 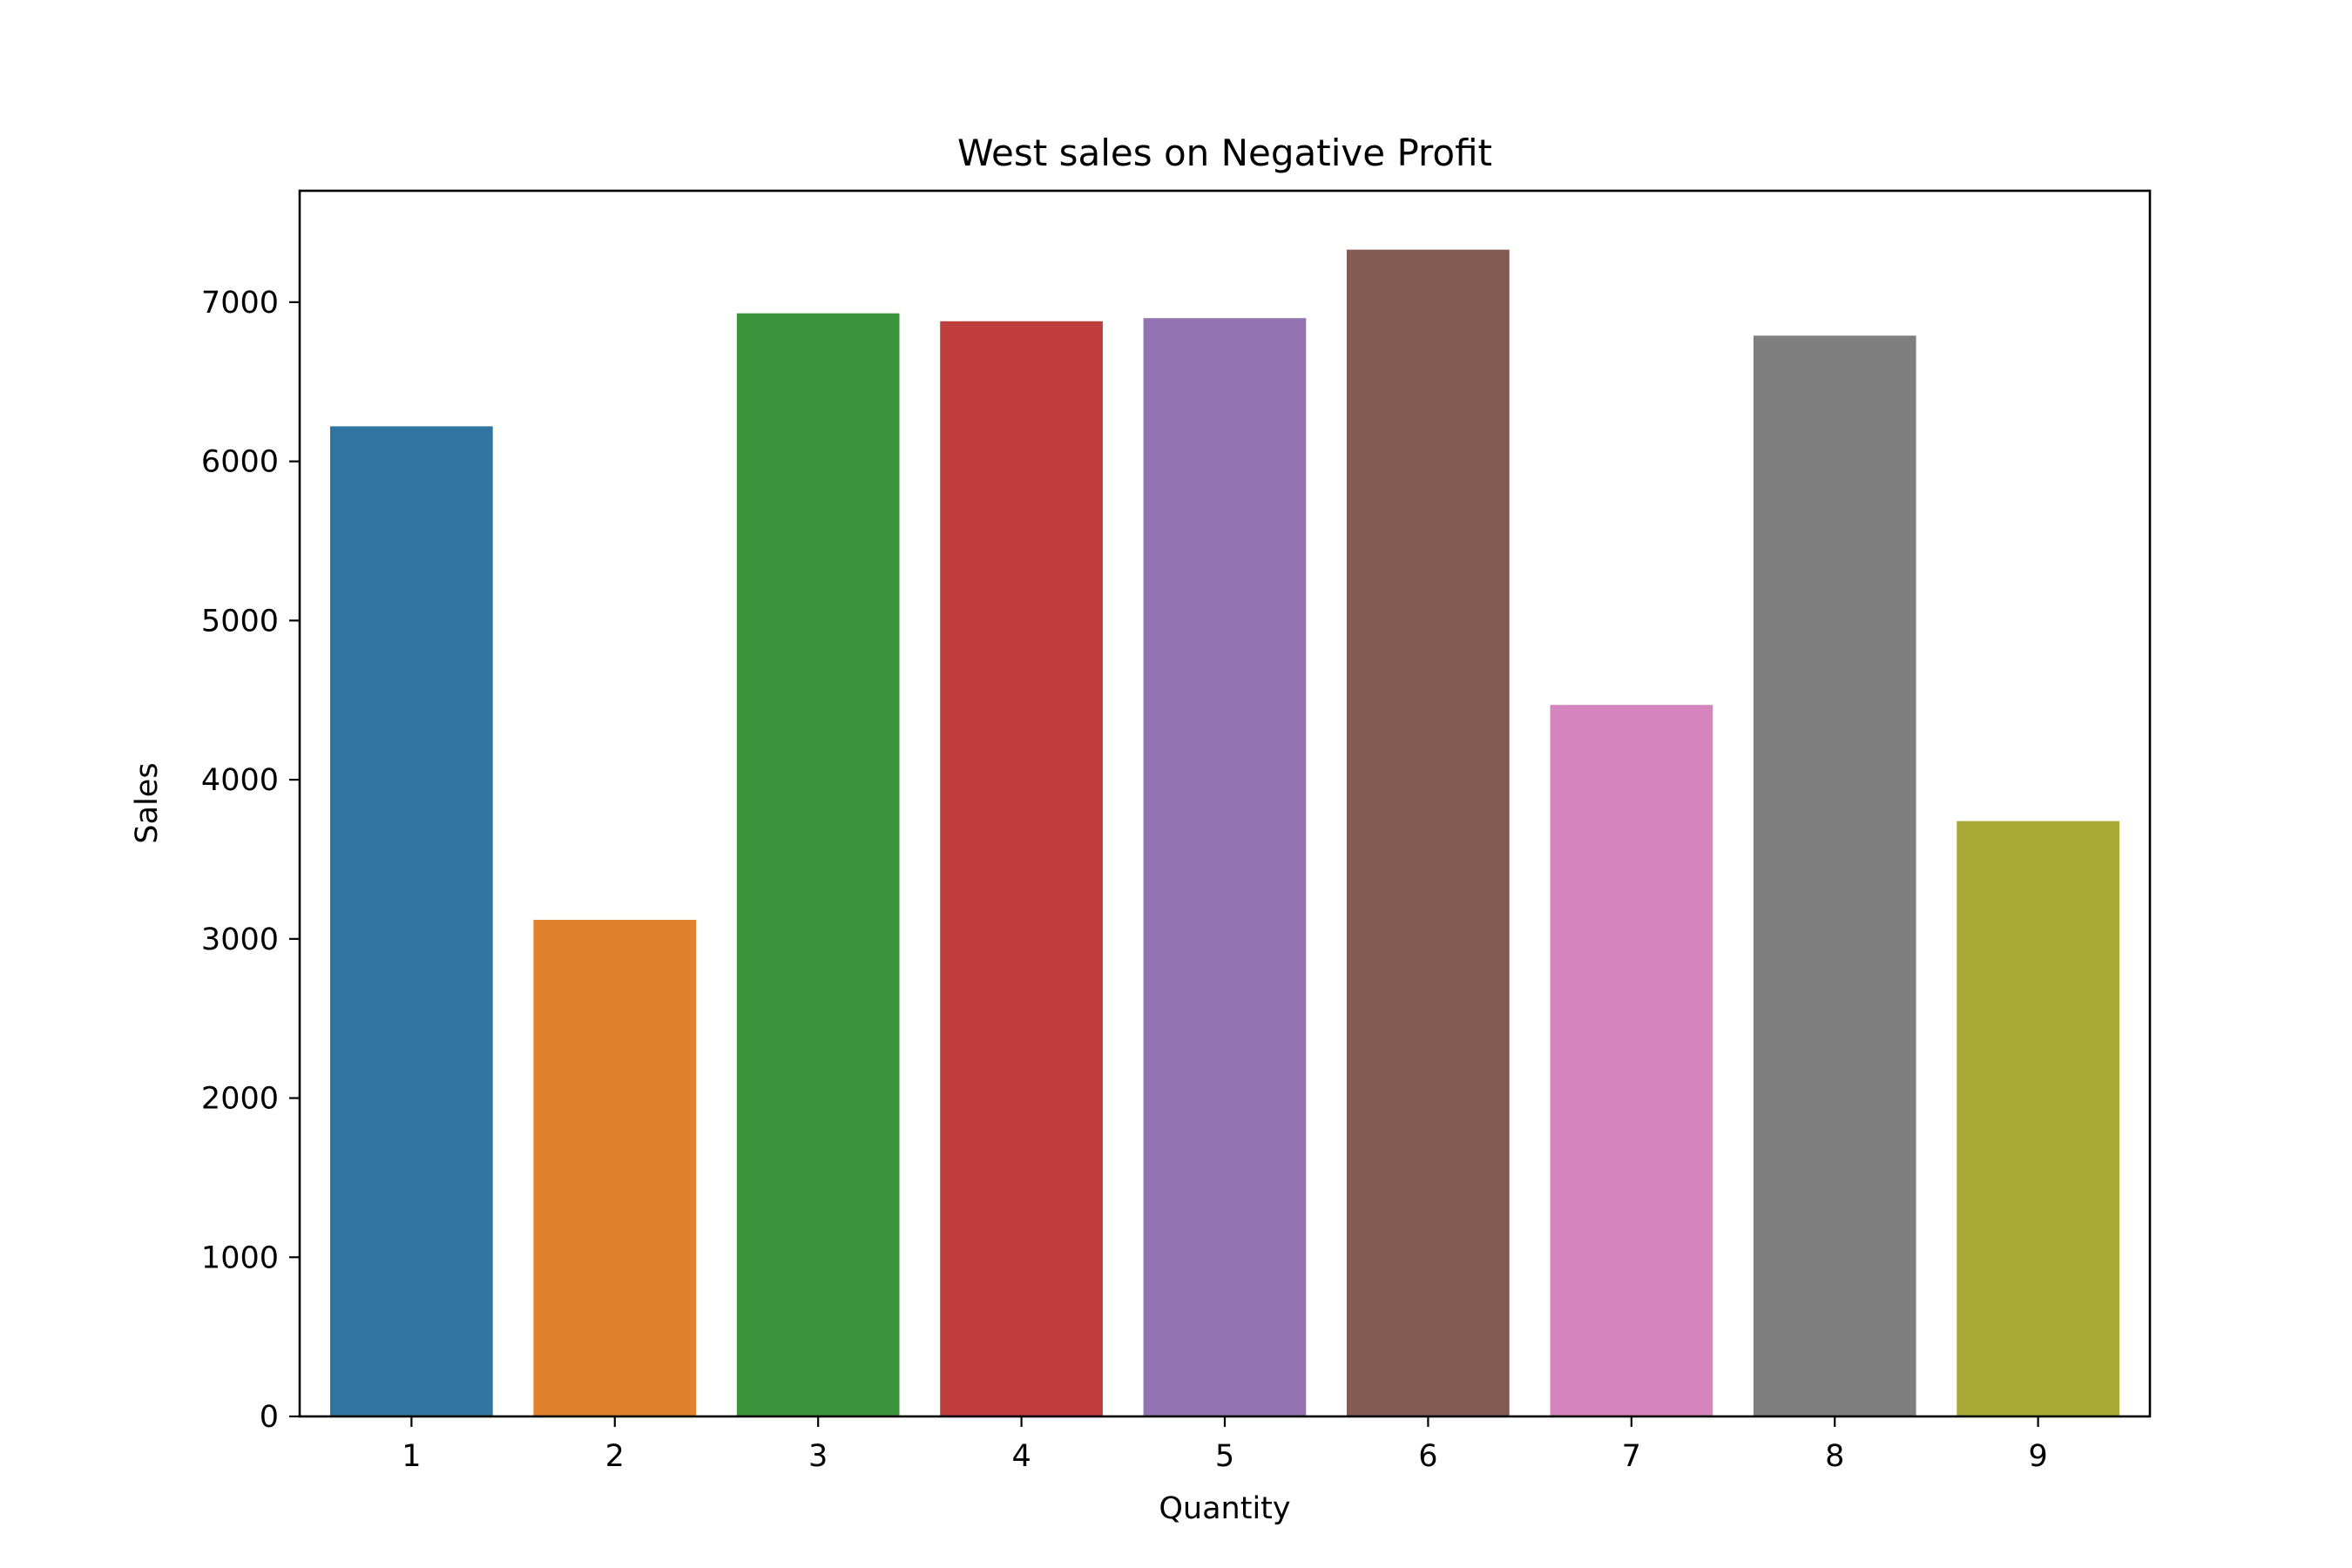 What do you see at coordinates (240, 780) in the screenshot?
I see `y-tick-label-4000: 4000` at bounding box center [240, 780].